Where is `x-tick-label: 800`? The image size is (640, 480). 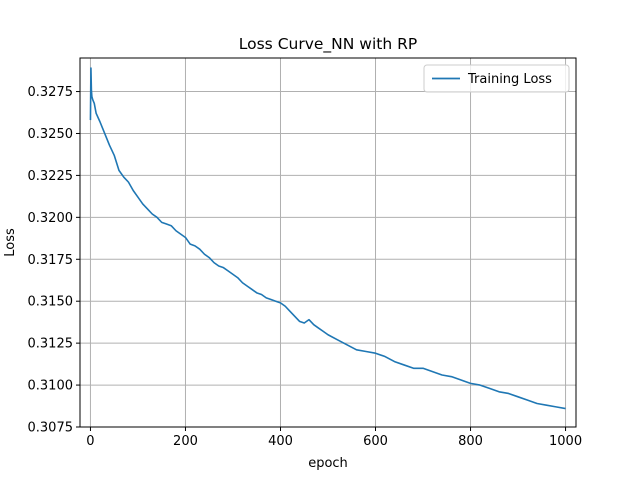
x-tick-label: 800 is located at coordinates (470, 441).